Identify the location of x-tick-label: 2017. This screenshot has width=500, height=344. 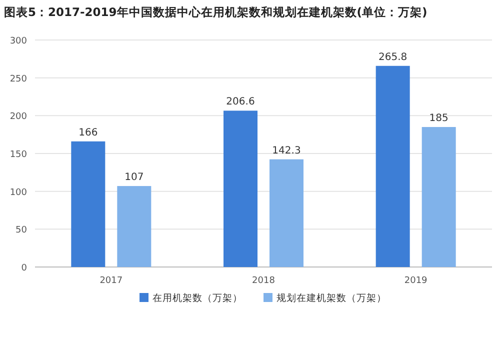
(111, 281).